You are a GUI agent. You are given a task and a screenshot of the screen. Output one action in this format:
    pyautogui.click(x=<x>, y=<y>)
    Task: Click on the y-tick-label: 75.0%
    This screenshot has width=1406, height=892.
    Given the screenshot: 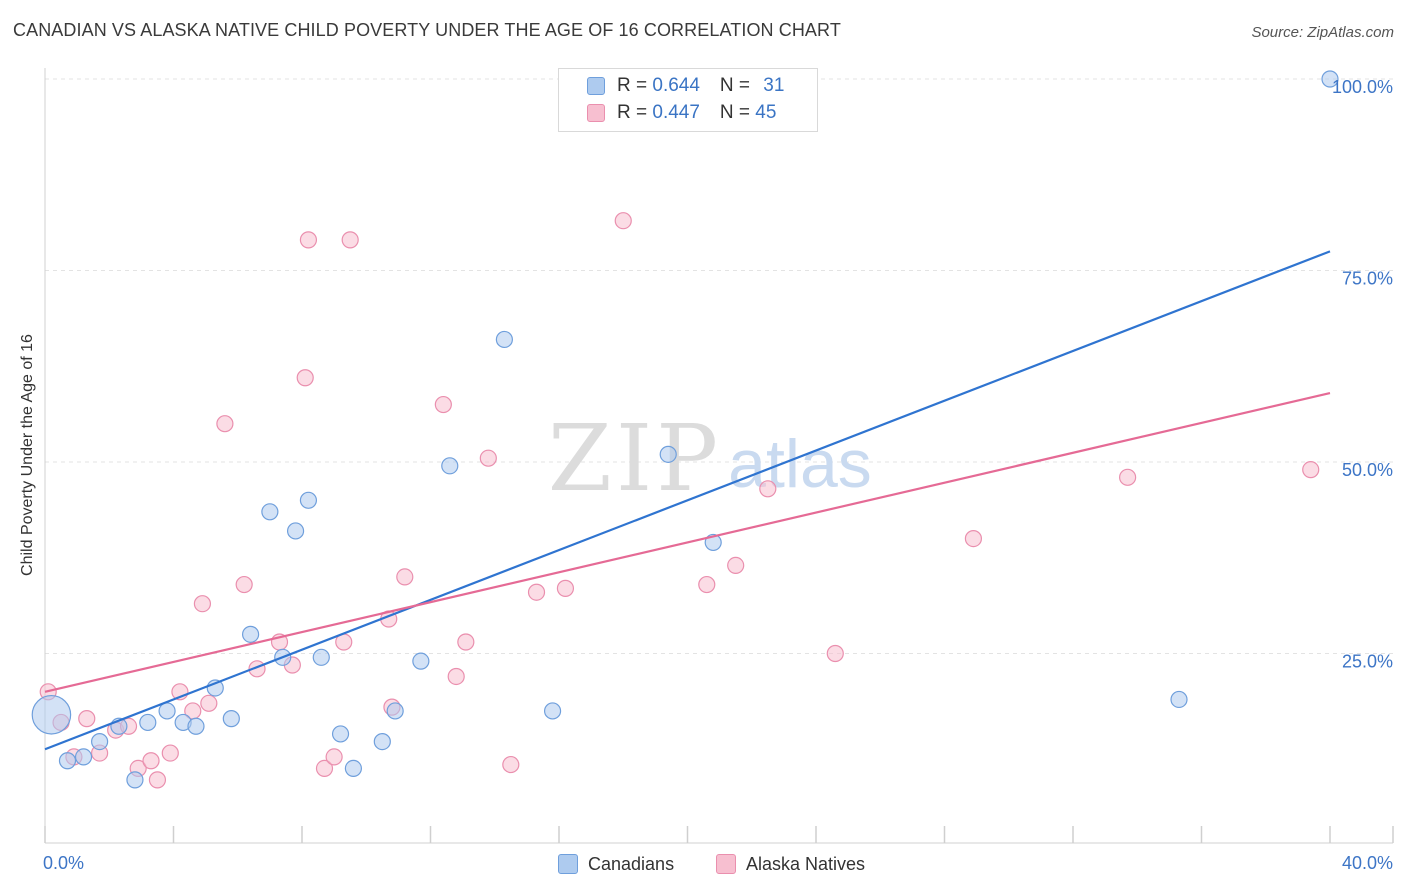 What is the action you would take?
    pyautogui.click(x=1367, y=279)
    